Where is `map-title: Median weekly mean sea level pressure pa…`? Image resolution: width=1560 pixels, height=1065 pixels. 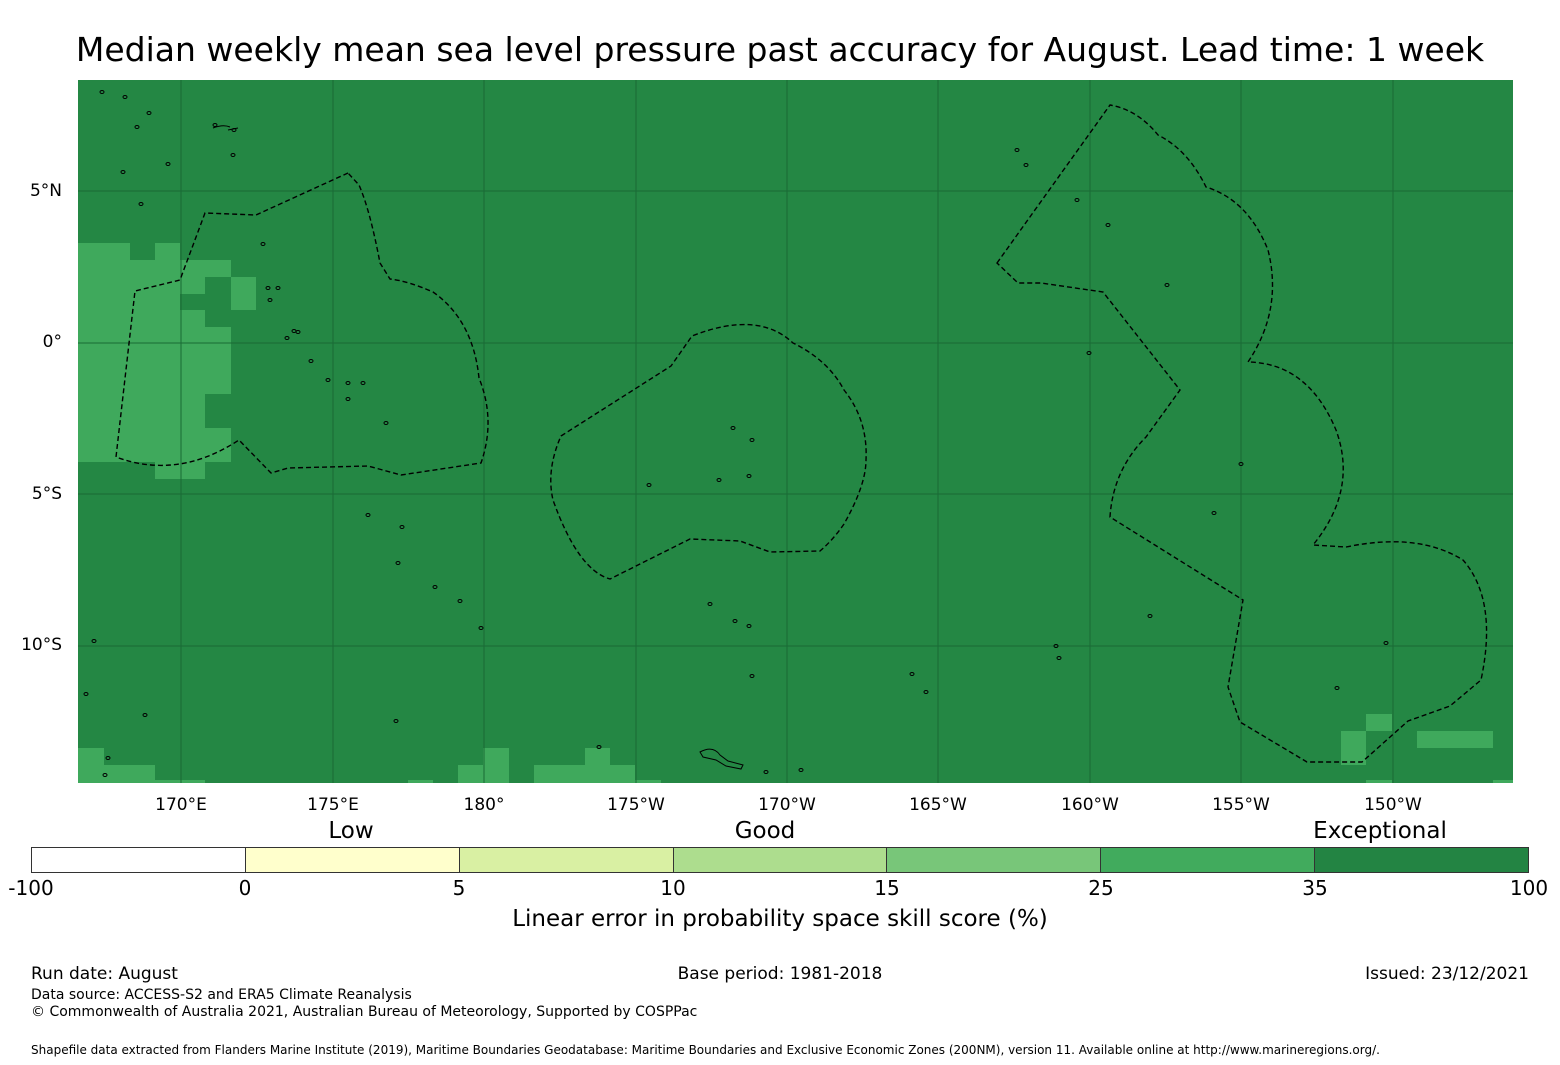
map-title: Median weekly mean sea level pressure pa… is located at coordinates (780, 49).